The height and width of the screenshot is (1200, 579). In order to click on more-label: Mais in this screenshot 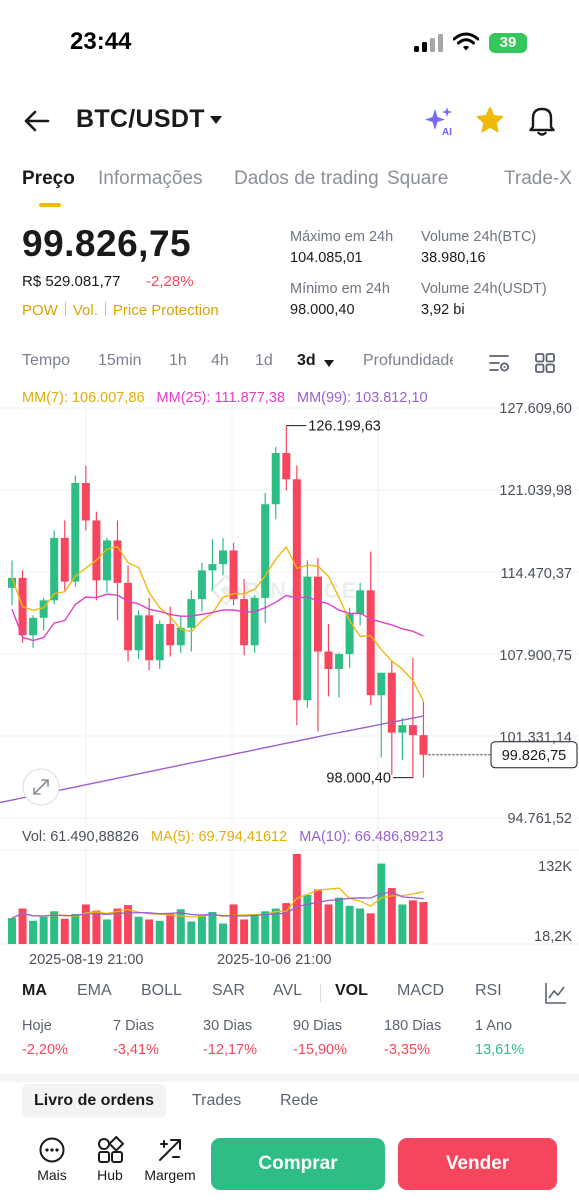, I will do `click(52, 1175)`.